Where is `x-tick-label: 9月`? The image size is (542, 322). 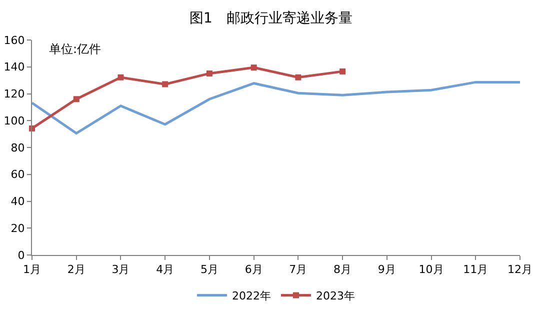 x-tick-label: 9月 is located at coordinates (387, 269).